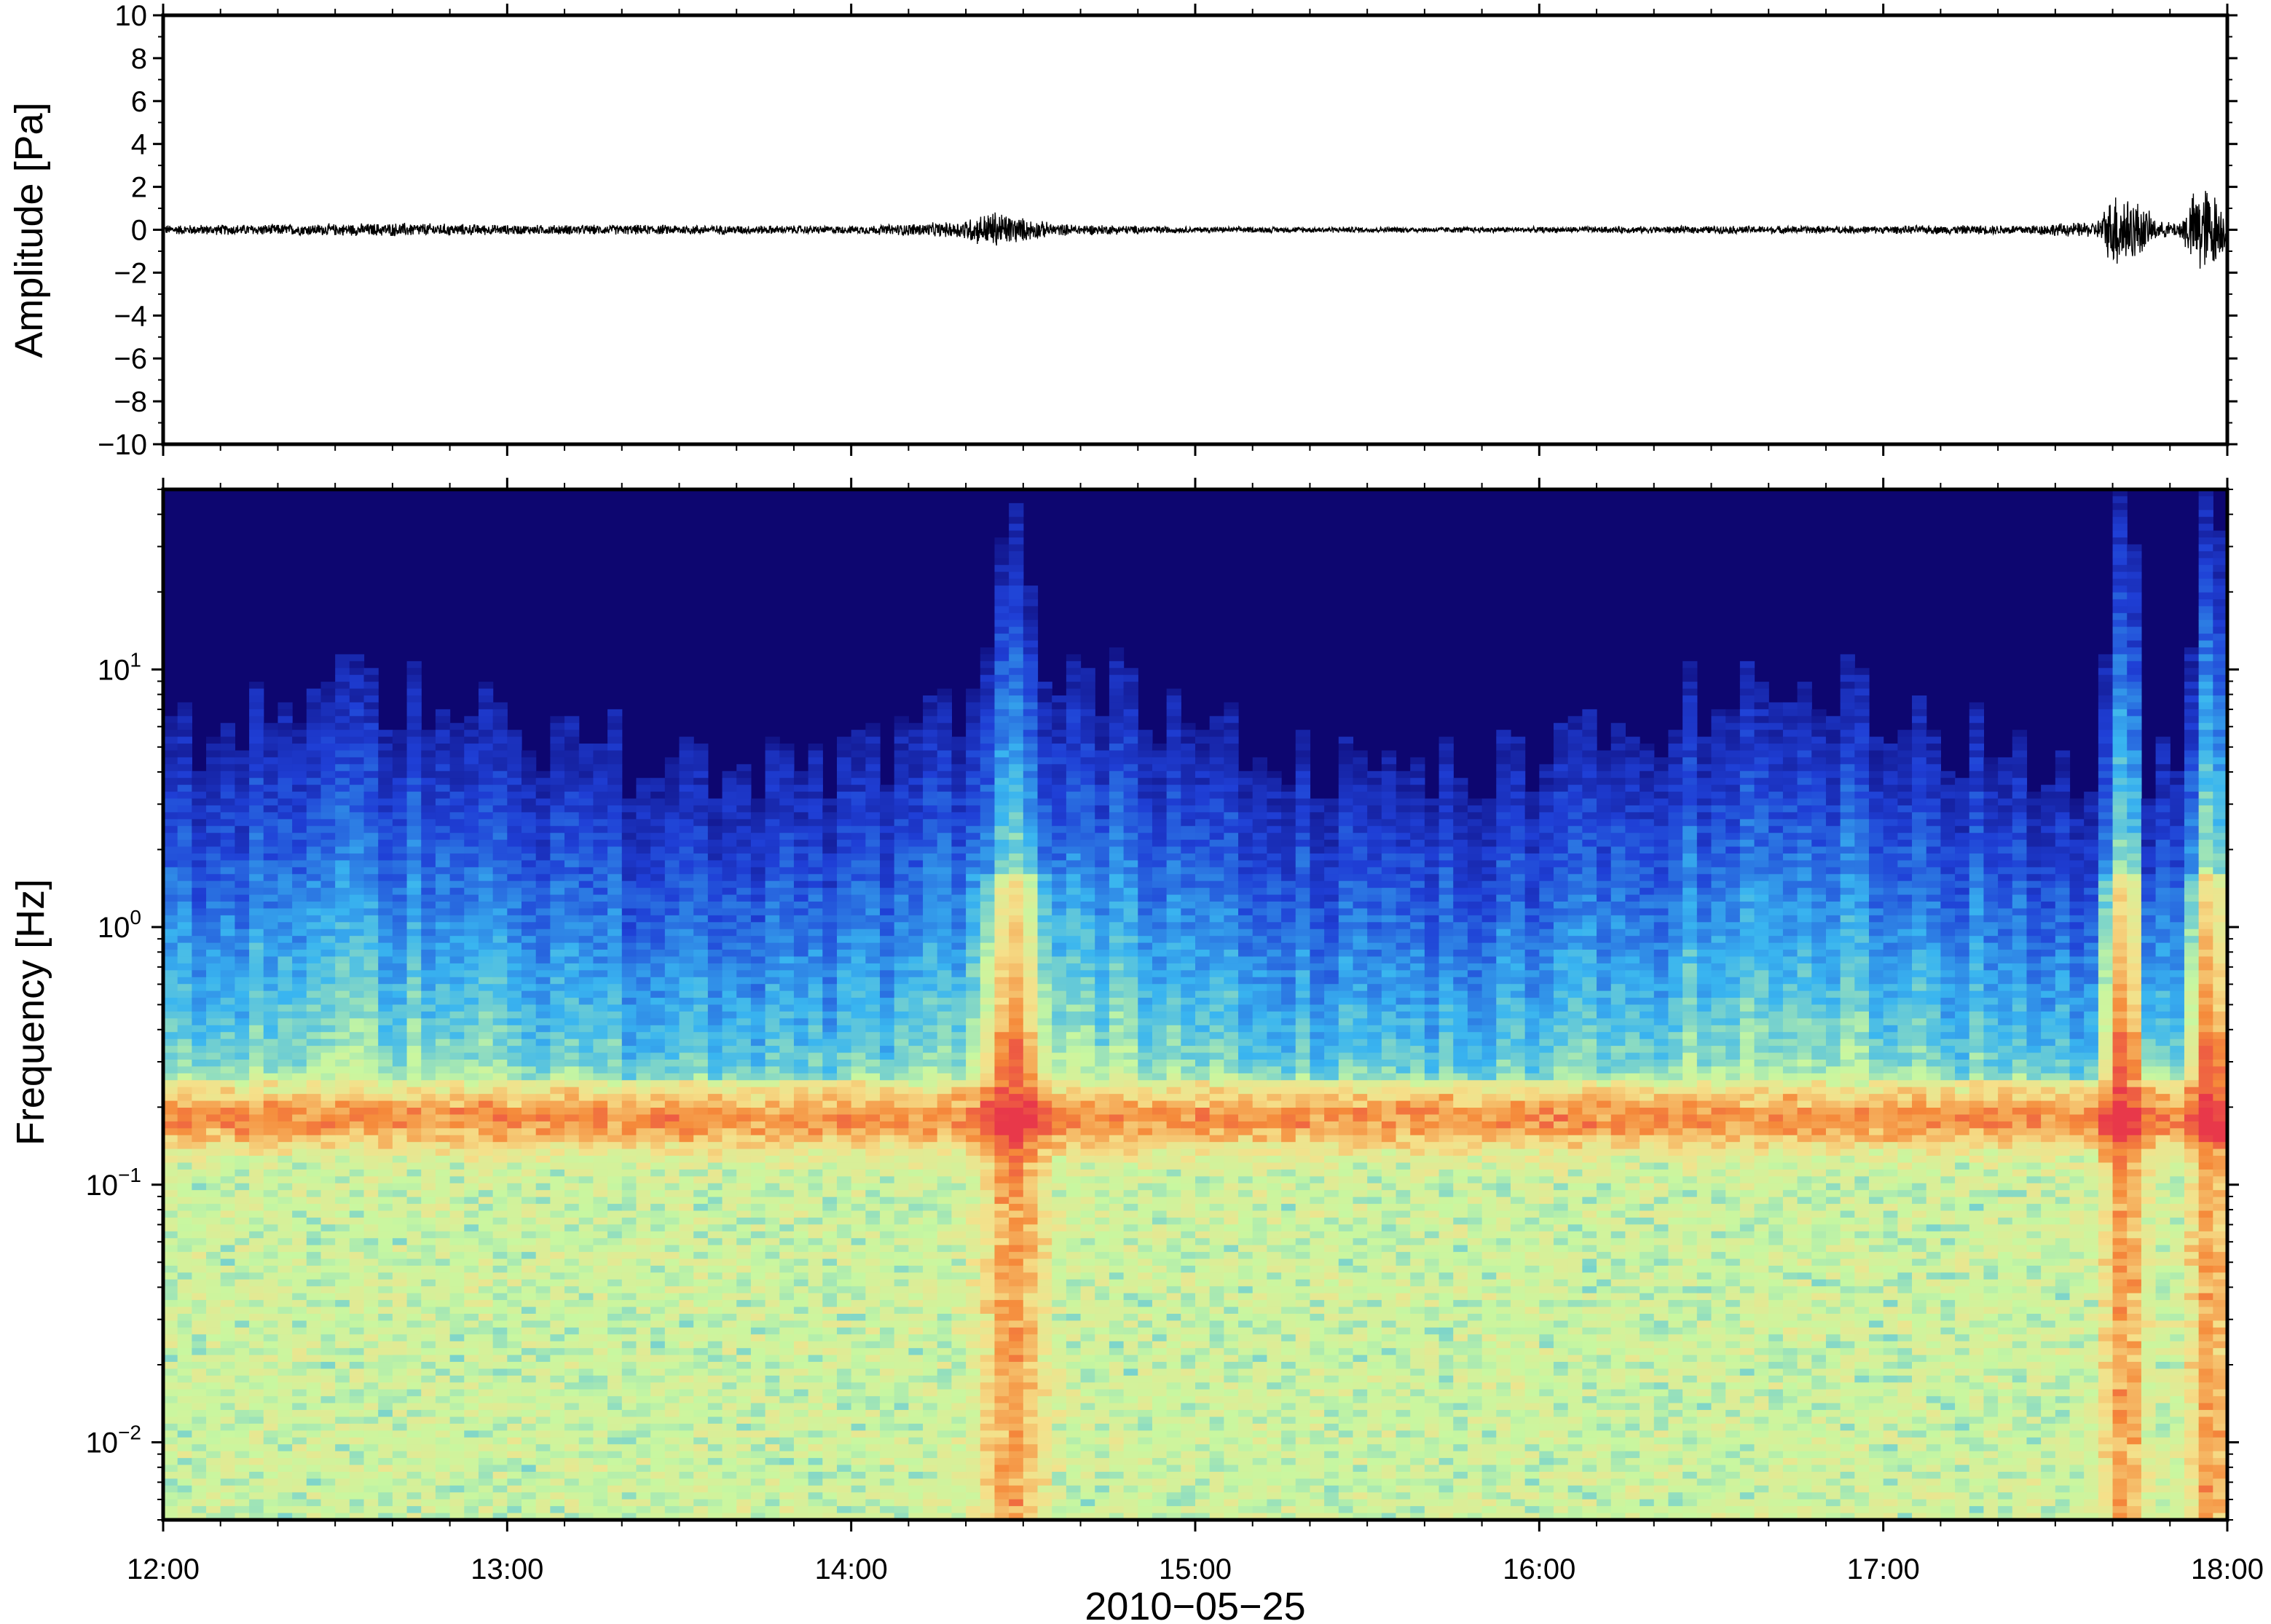 The width and height of the screenshot is (2271, 1624). Describe the element at coordinates (130, 273) in the screenshot. I see `waveform-y-tick-label: −2` at that location.